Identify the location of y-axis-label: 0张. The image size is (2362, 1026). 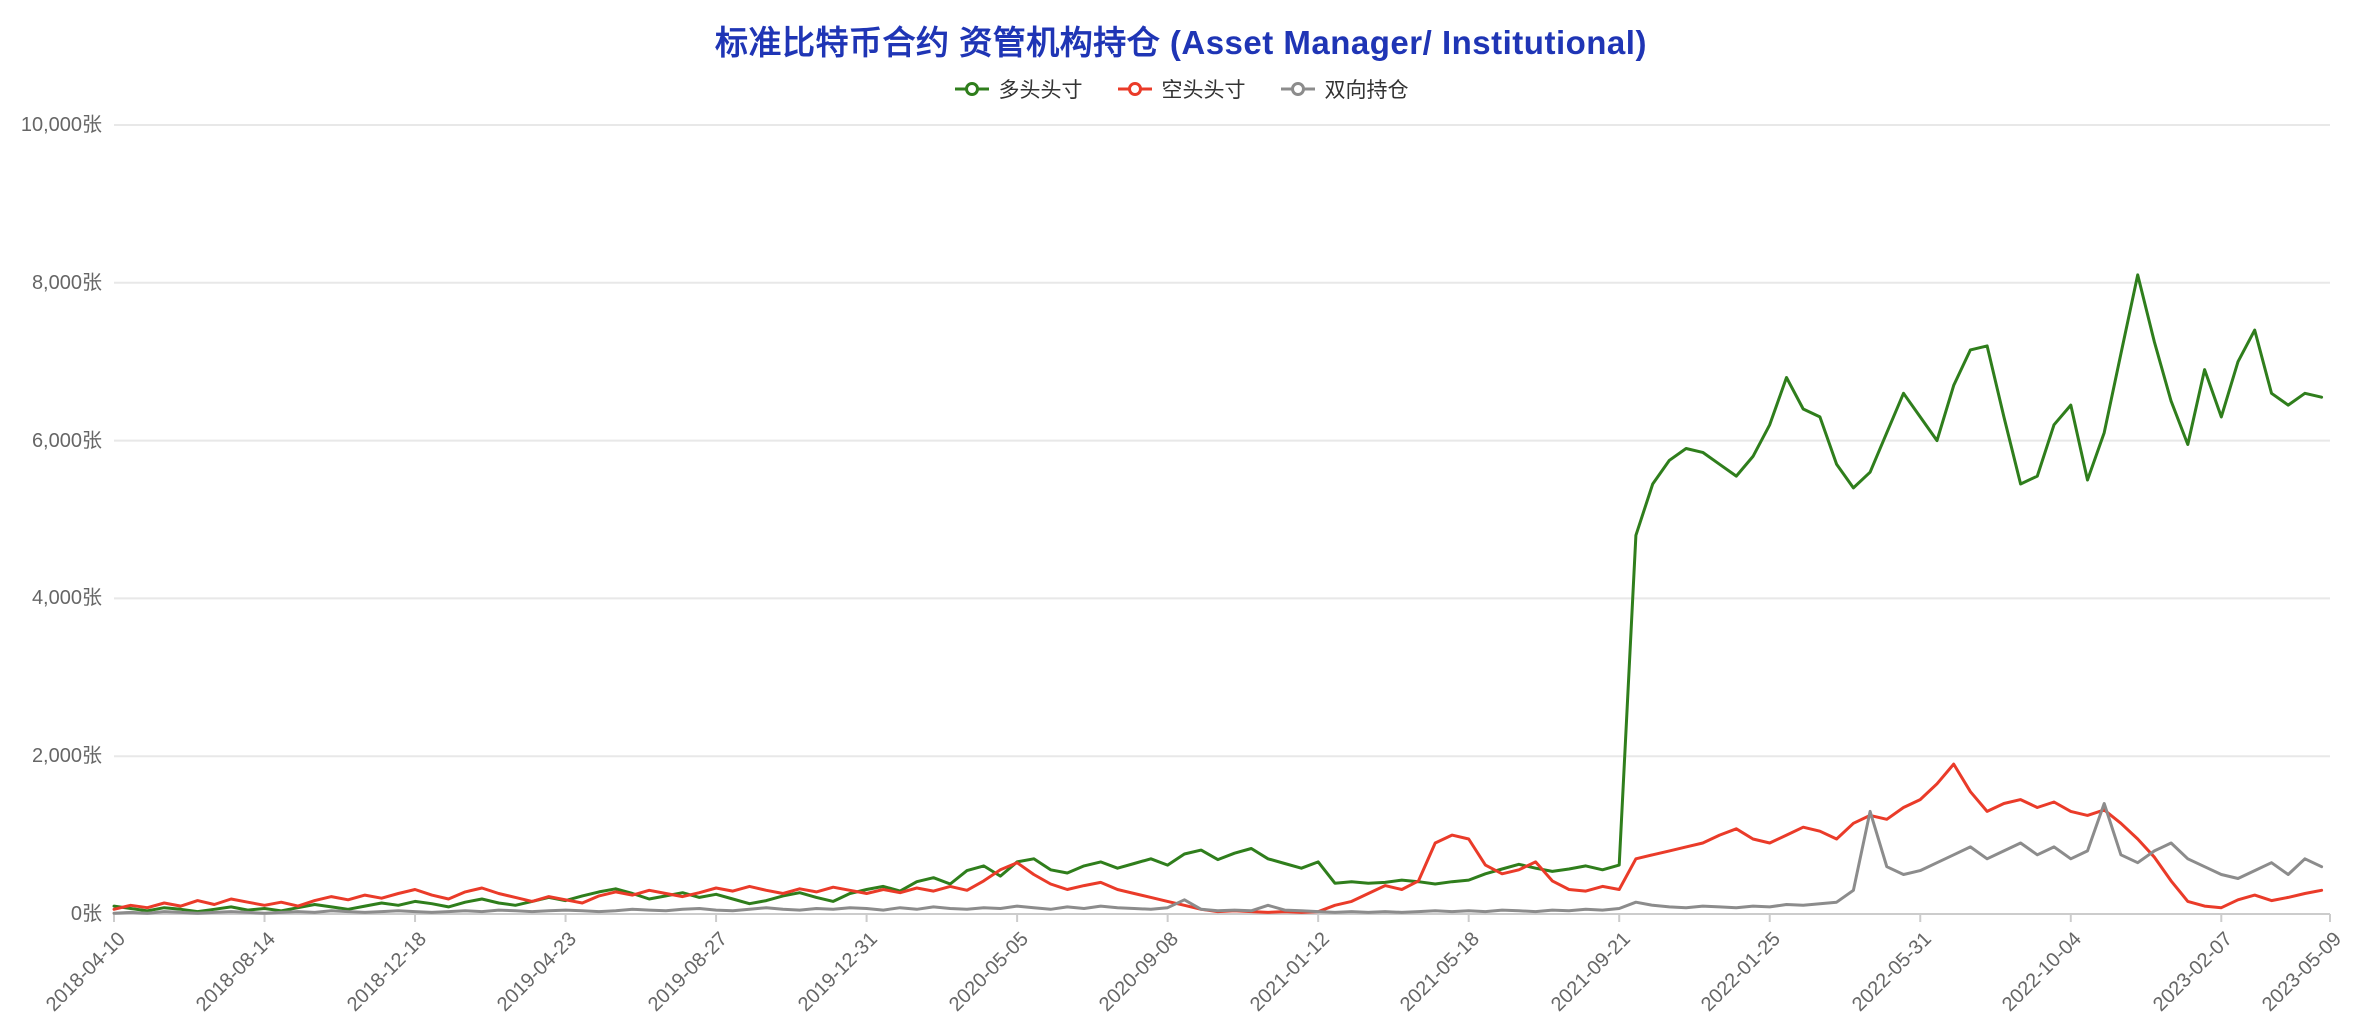
(86, 914).